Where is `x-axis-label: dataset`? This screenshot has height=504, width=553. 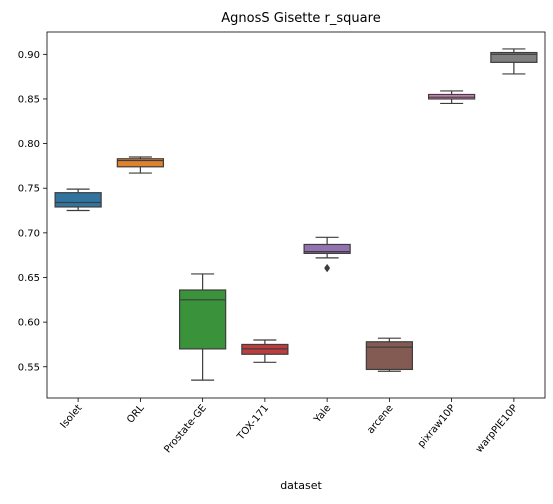 x-axis-label: dataset is located at coordinates (301, 485).